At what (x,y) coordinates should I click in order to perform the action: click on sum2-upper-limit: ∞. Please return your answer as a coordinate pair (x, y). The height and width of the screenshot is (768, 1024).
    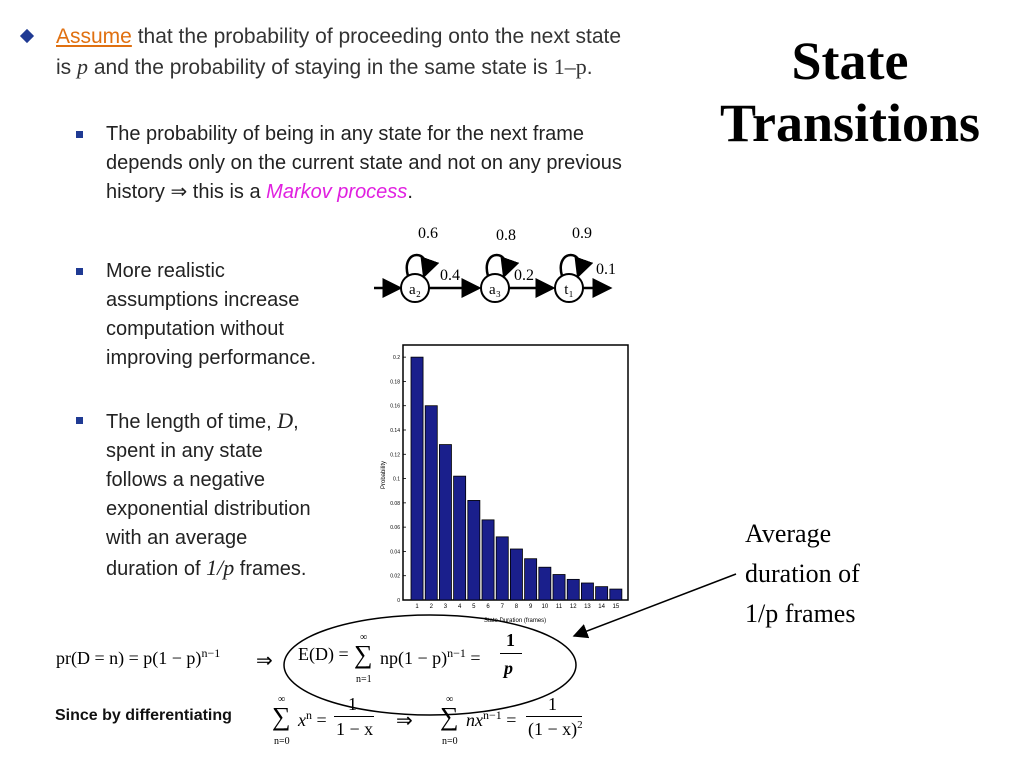
    Looking at the image, I should click on (450, 699).